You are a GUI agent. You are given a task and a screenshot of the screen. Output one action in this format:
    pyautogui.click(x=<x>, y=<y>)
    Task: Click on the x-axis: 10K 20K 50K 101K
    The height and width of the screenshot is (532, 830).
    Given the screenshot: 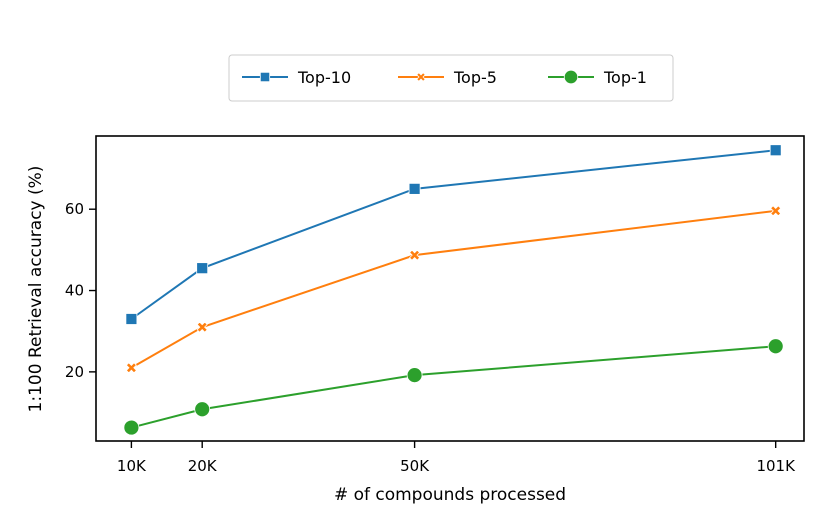 What is the action you would take?
    pyautogui.click(x=456, y=458)
    